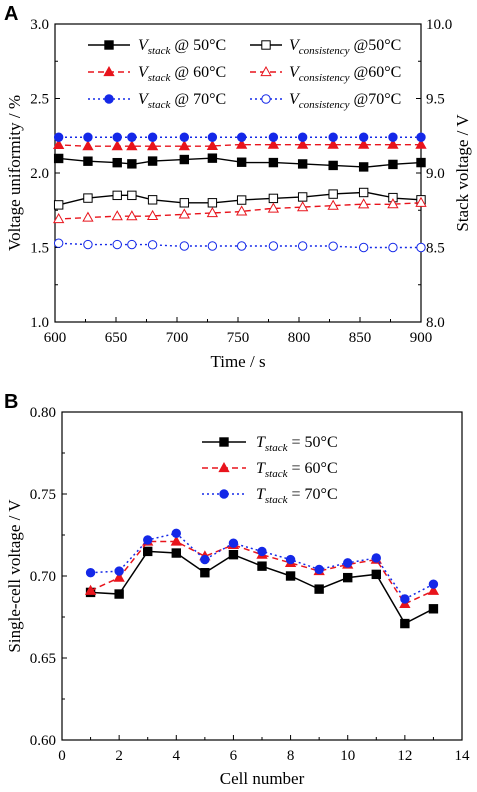  Describe the element at coordinates (435, 174) in the screenshot. I see `chart-a-y2-tick-label: 9.0` at that location.